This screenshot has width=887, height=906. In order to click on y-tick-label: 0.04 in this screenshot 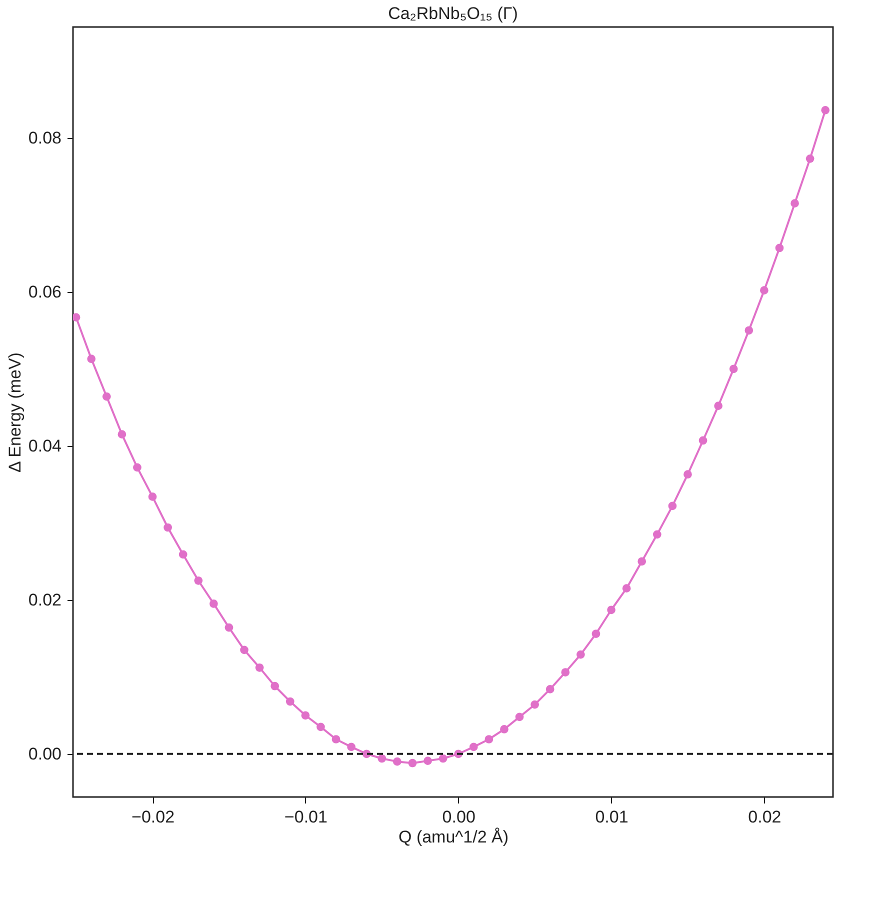, I will do `click(45, 446)`.